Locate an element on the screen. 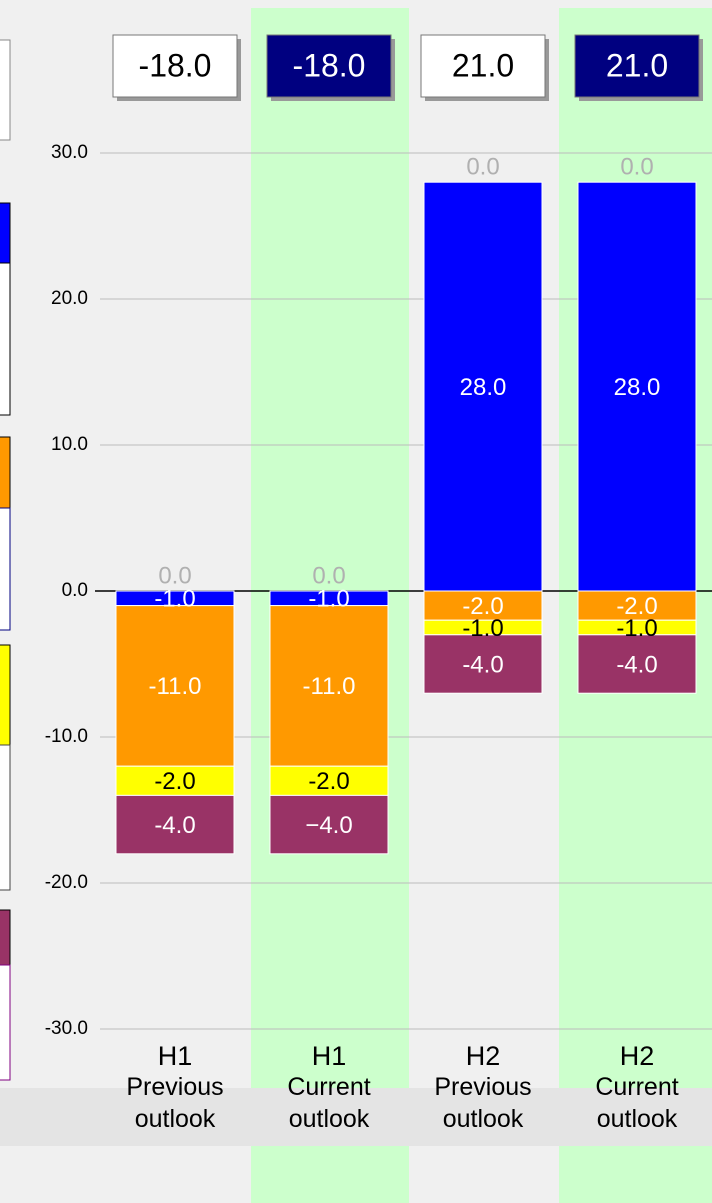 This screenshot has height=1203, width=712. value-label: −4.0 is located at coordinates (328, 825).